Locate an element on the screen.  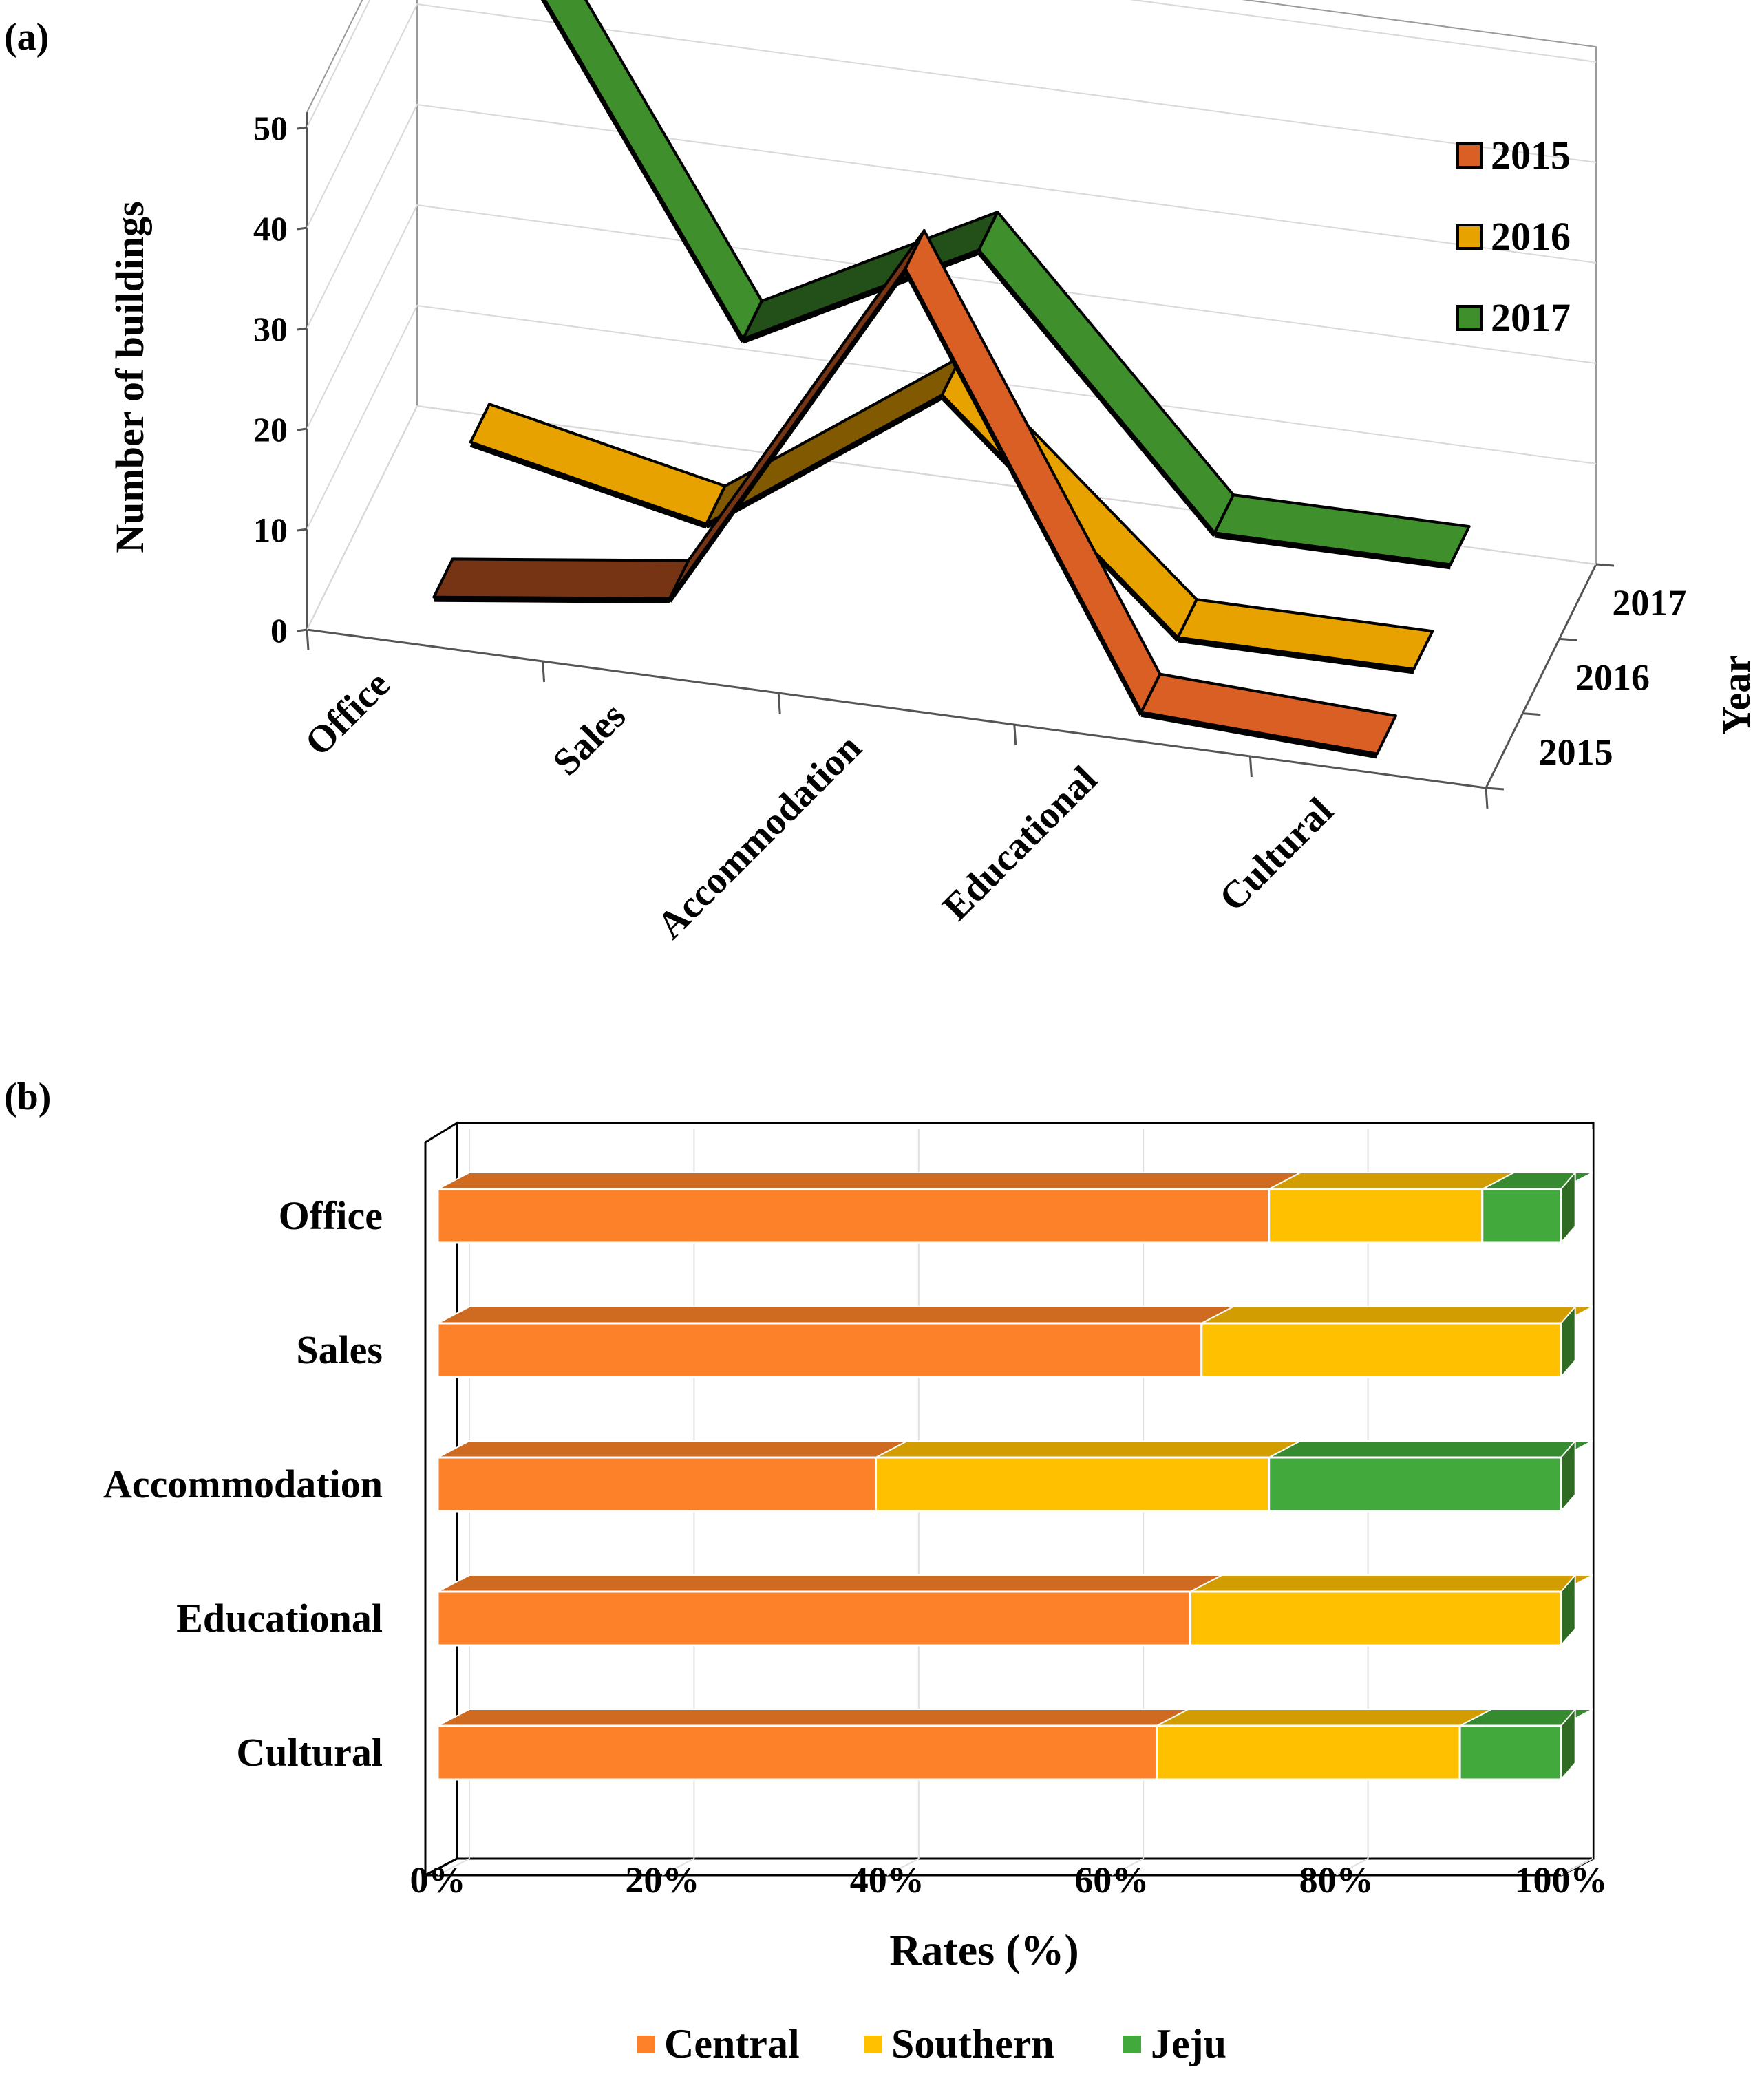
legend-swatch-2016 is located at coordinates (1469, 237).